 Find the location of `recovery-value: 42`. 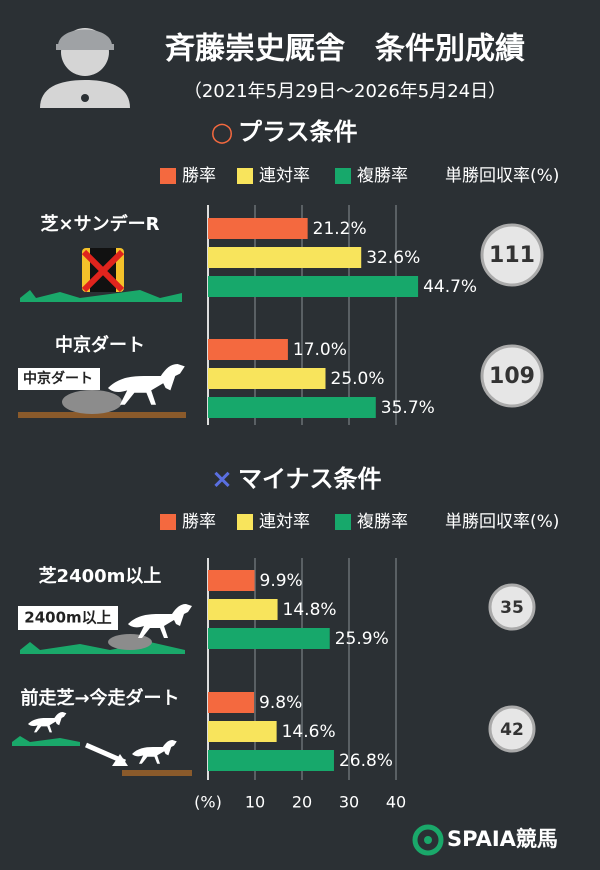

recovery-value: 42 is located at coordinates (512, 730).